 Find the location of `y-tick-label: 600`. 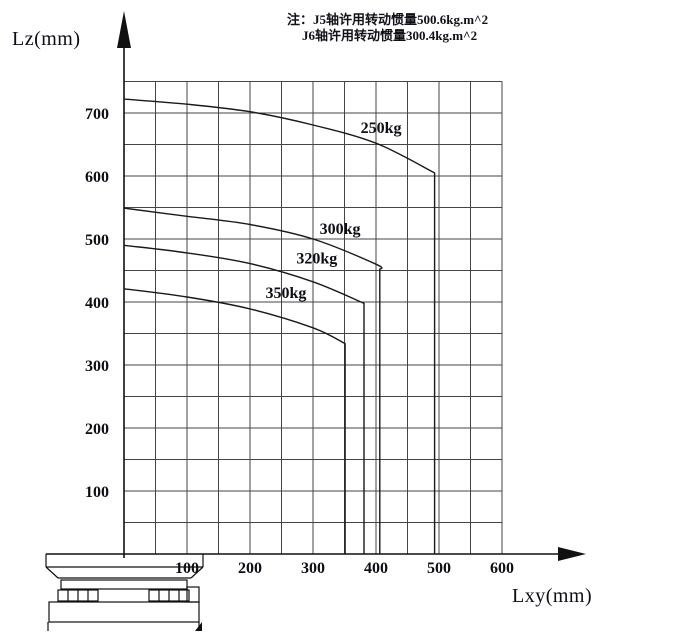

y-tick-label: 600 is located at coordinates (97, 177).